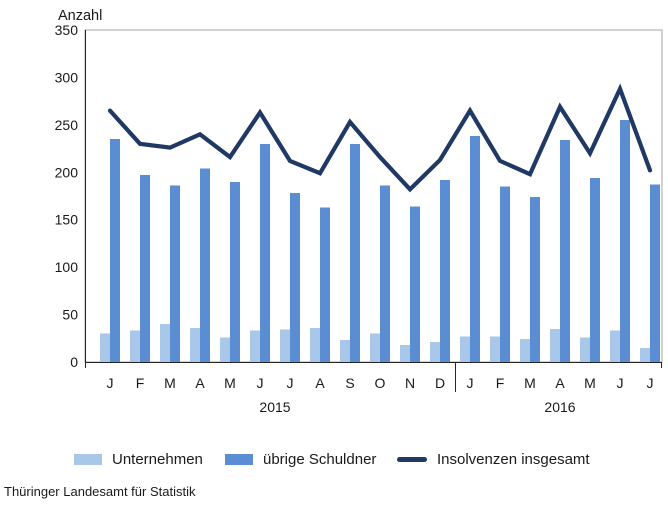 The image size is (668, 511). Describe the element at coordinates (559, 407) in the screenshot. I see `year-label-2016: 2016` at that location.